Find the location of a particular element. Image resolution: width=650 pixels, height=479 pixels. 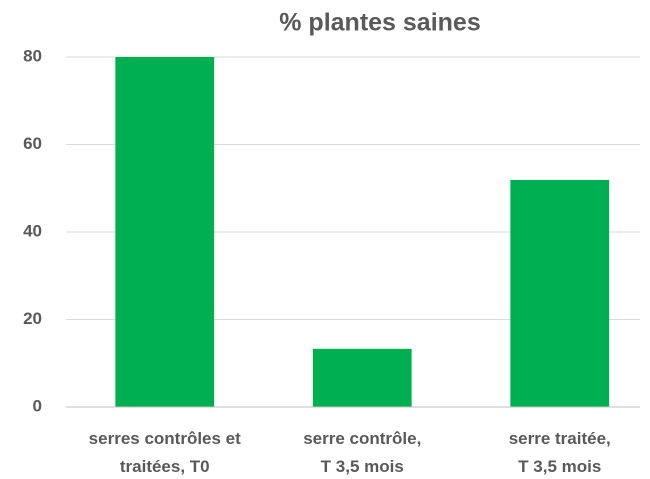

x-tick-label: serres contrôles et traitées, T0 is located at coordinates (165, 452).